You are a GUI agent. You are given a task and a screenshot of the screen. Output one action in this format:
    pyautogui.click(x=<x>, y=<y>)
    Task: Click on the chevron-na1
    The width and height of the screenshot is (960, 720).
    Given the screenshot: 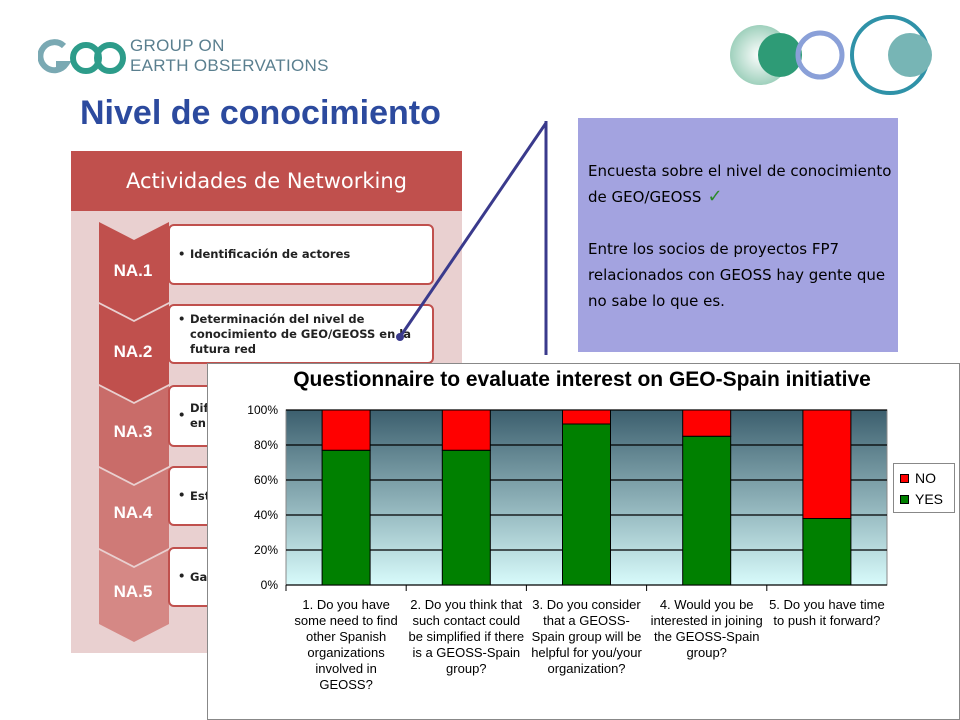 What is the action you would take?
    pyautogui.click(x=134, y=271)
    